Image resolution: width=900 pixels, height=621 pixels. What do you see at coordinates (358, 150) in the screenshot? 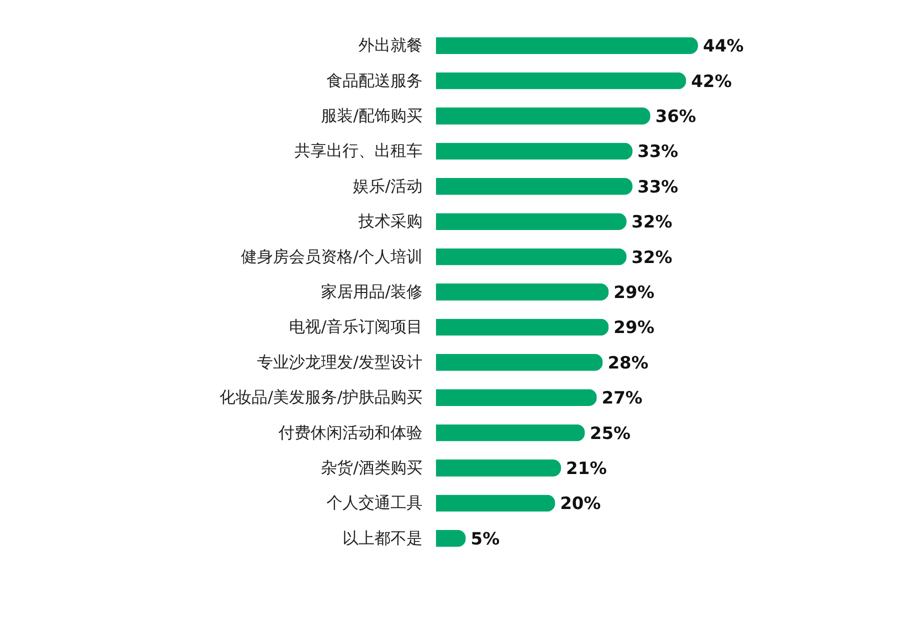
I see `y-tick-label: 共享出行、出租车` at bounding box center [358, 150].